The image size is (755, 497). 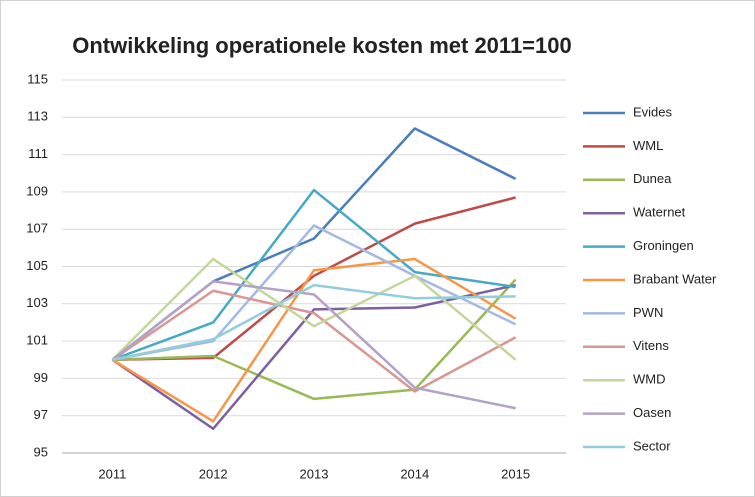 I want to click on y-tick-label: 95, so click(x=41, y=451).